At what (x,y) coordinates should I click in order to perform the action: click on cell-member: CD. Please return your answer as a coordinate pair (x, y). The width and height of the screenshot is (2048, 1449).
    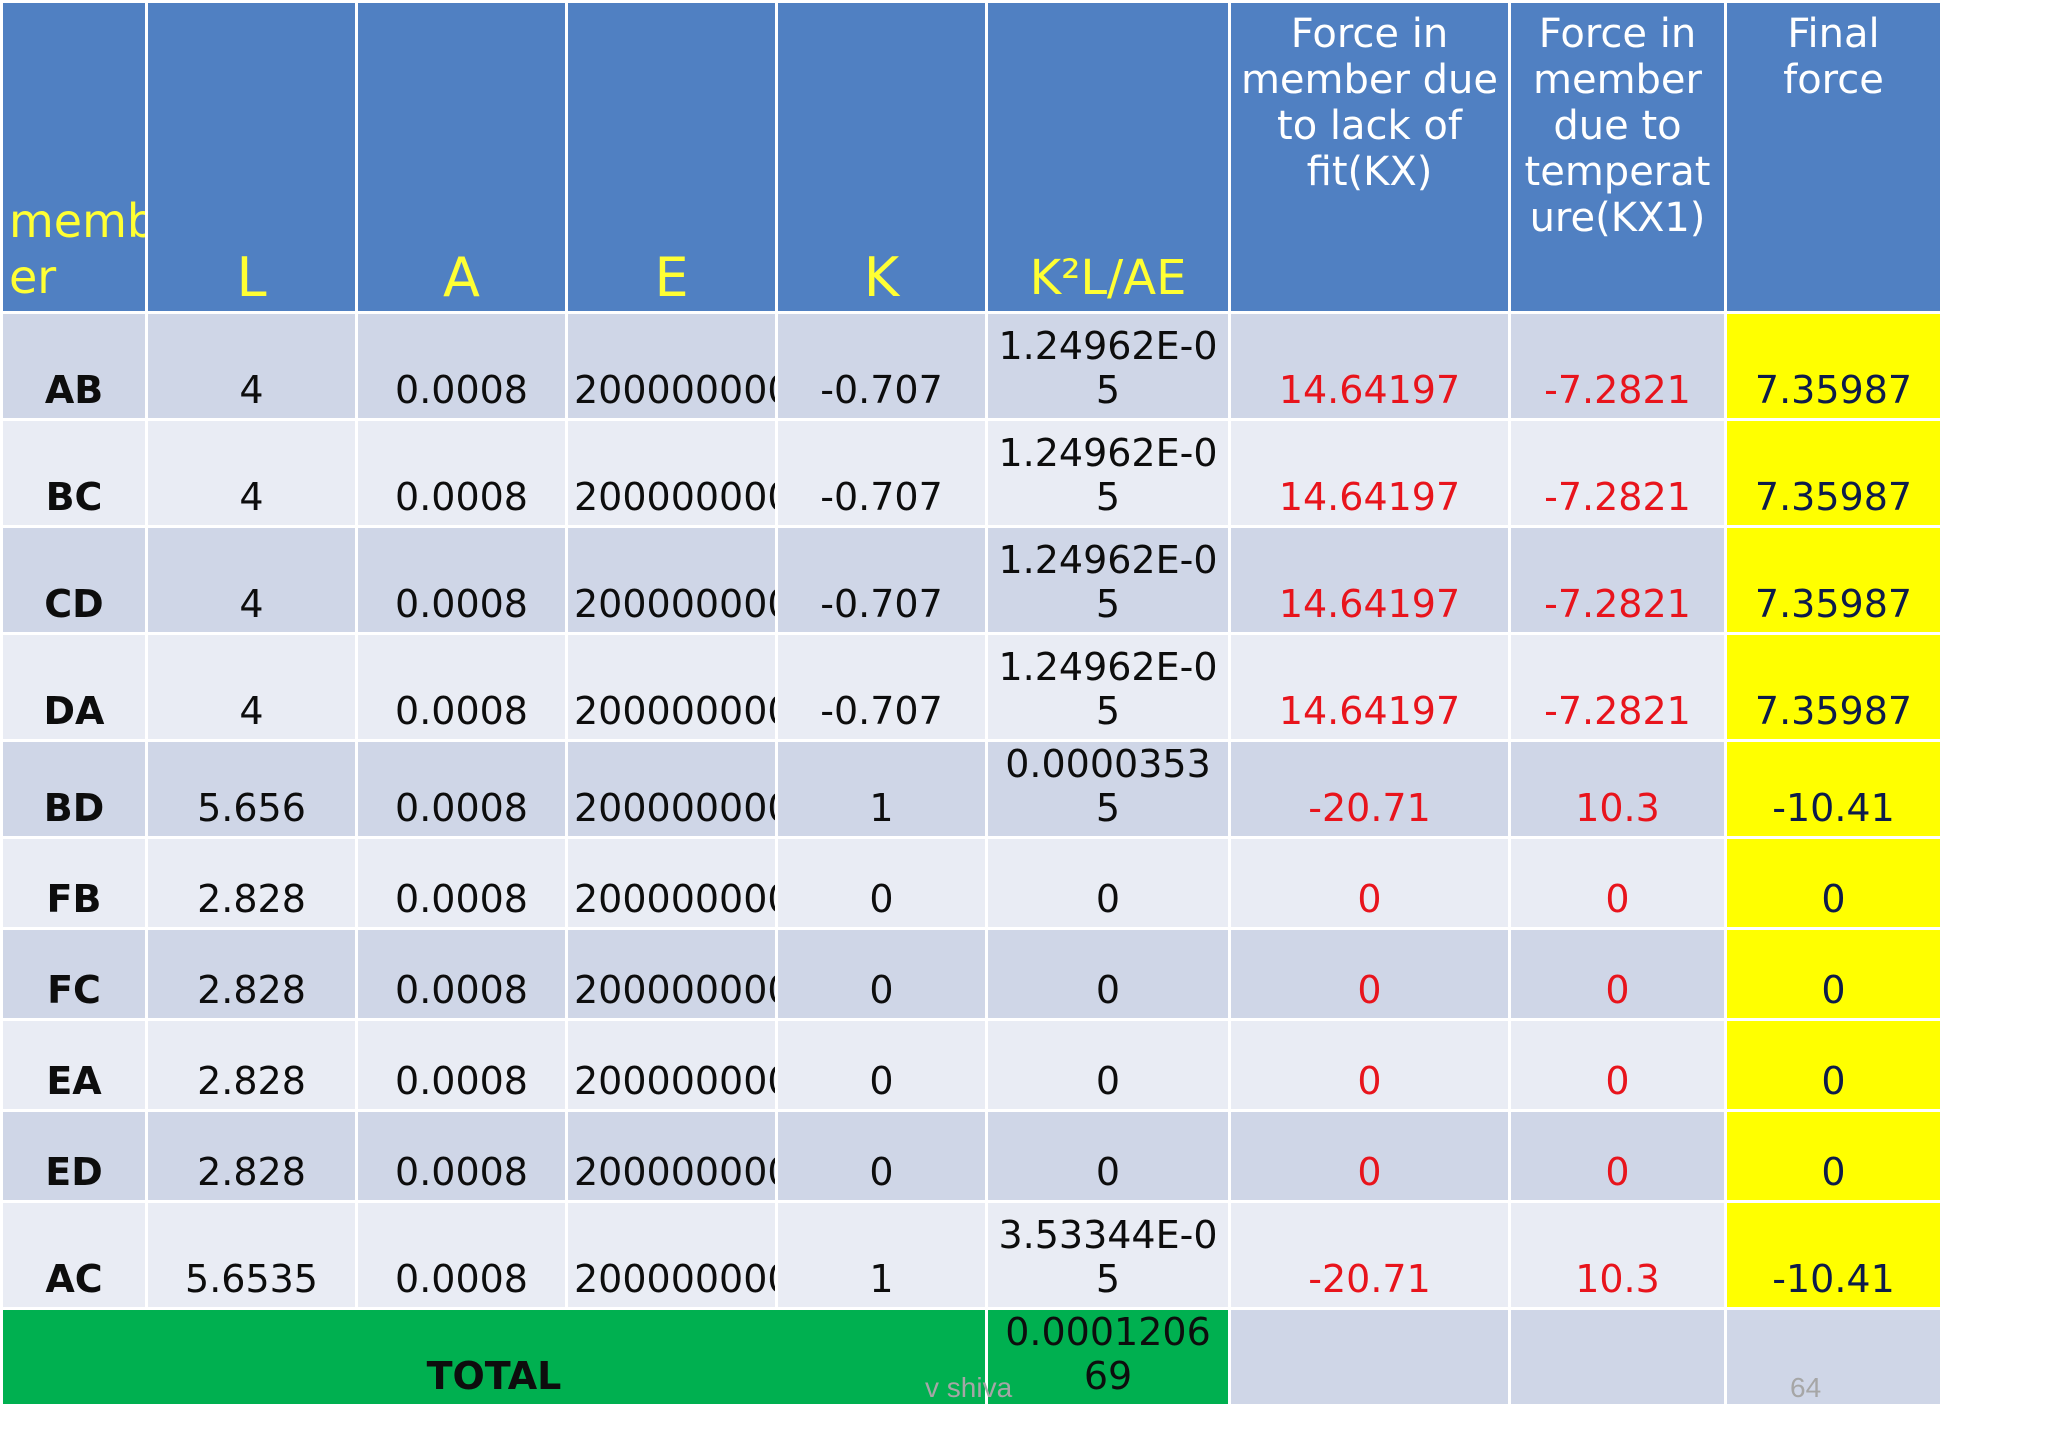
    Looking at the image, I should click on (74, 580).